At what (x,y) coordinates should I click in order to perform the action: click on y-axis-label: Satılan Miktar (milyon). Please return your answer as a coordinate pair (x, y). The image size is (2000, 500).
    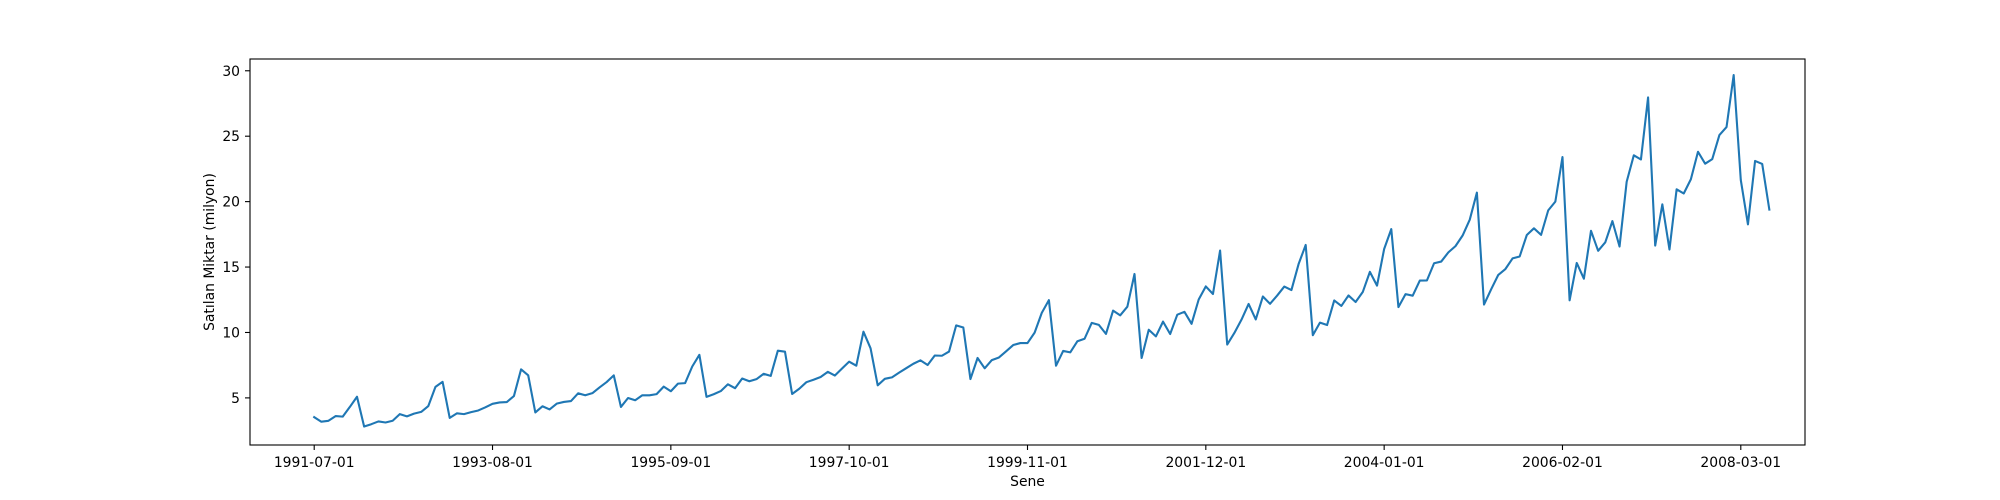
    Looking at the image, I should click on (210, 252).